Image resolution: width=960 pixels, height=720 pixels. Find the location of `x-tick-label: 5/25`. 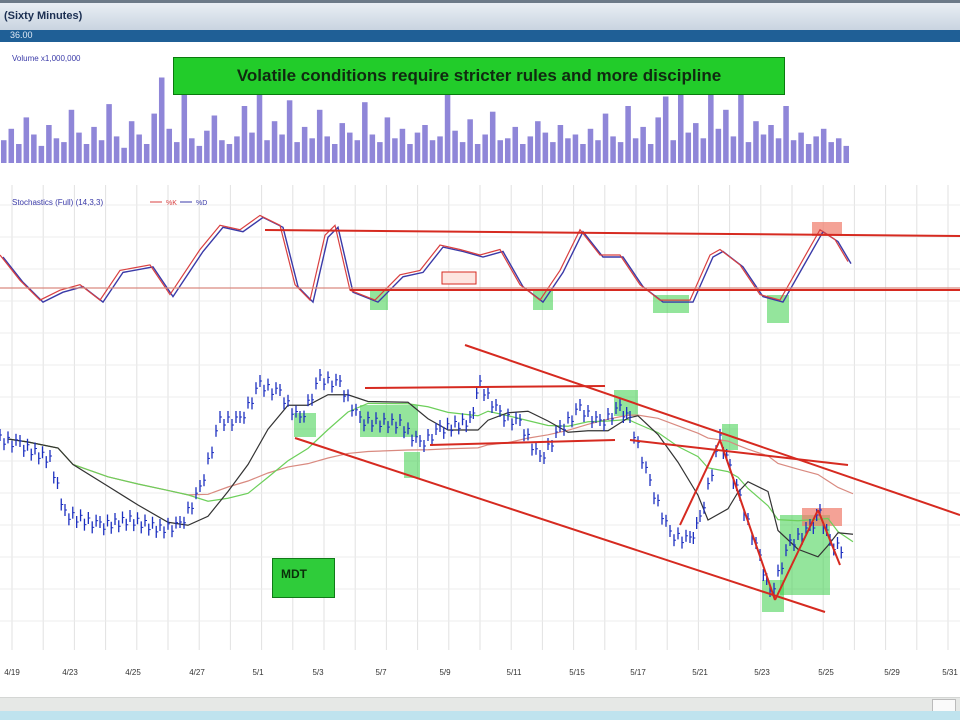

x-tick-label: 5/25 is located at coordinates (826, 672).